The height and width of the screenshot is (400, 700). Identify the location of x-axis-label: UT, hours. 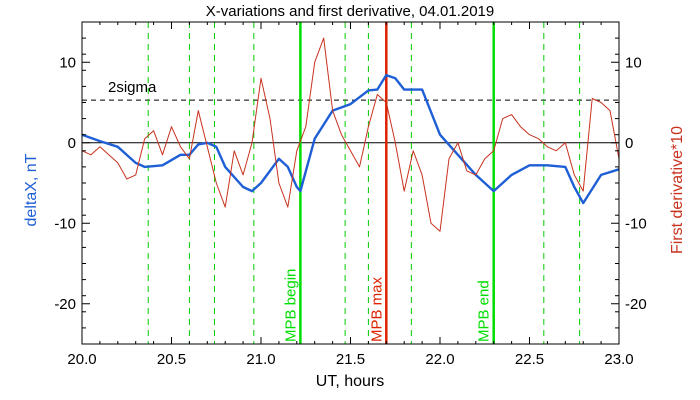
(350, 381).